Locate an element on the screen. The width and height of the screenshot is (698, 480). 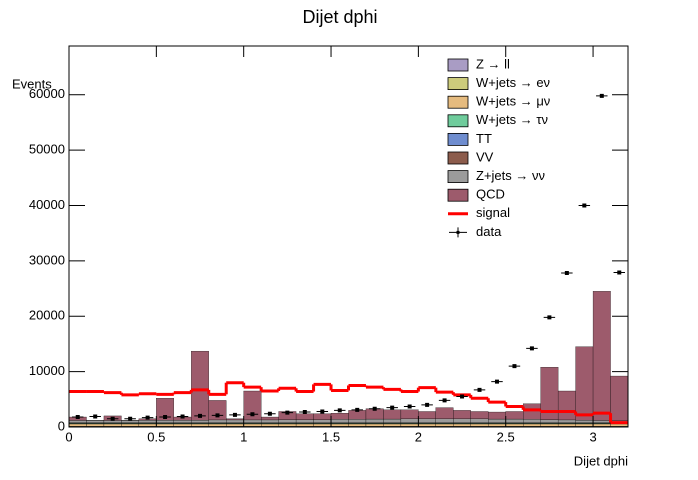
legend-label: QCD is located at coordinates (490, 194).